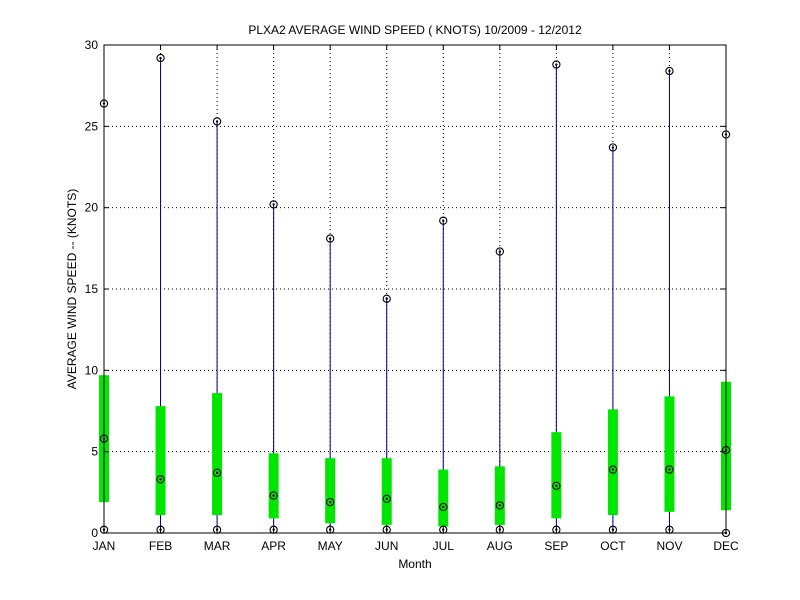  What do you see at coordinates (273, 546) in the screenshot?
I see `x-tick-label: APR` at bounding box center [273, 546].